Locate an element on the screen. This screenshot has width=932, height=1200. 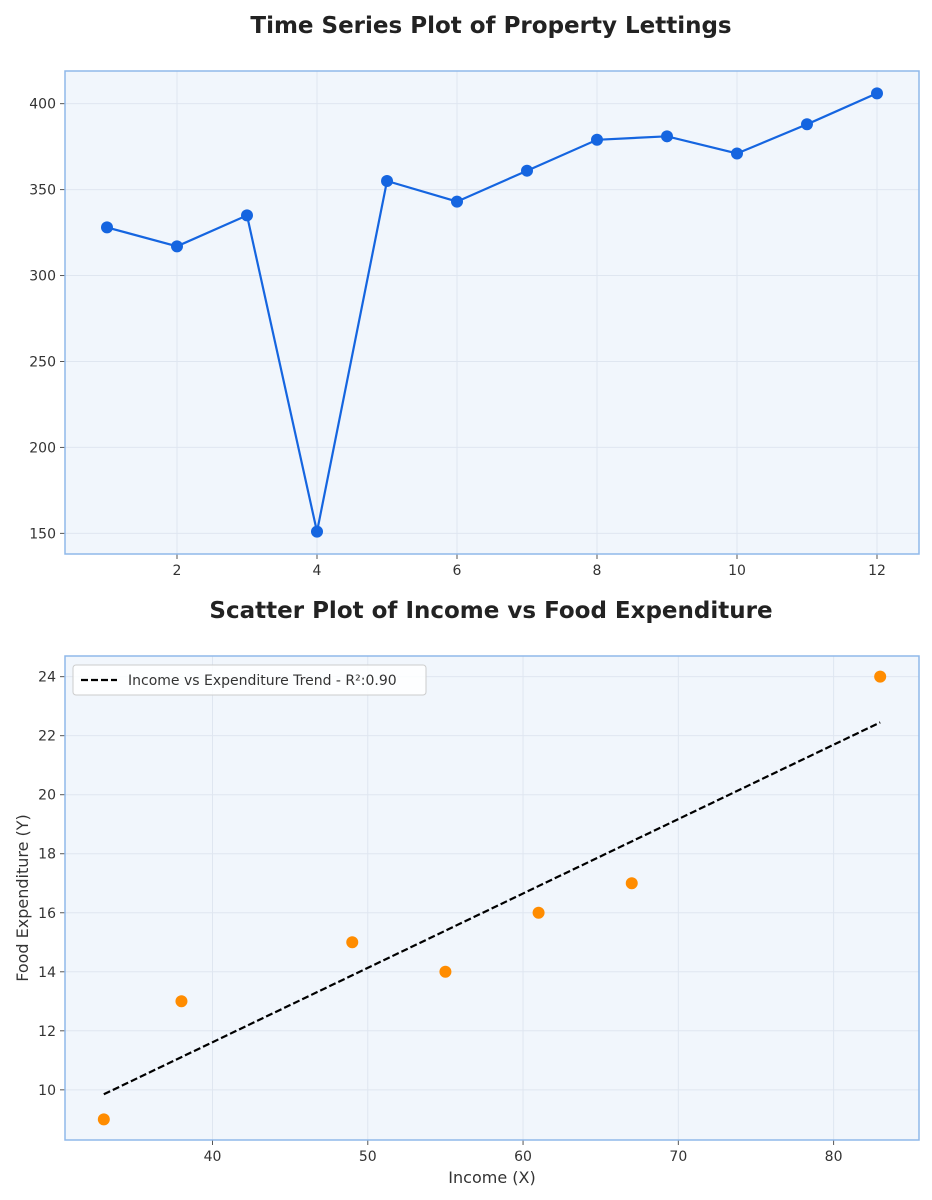
y-tick-label: 250 is located at coordinates (42, 362).